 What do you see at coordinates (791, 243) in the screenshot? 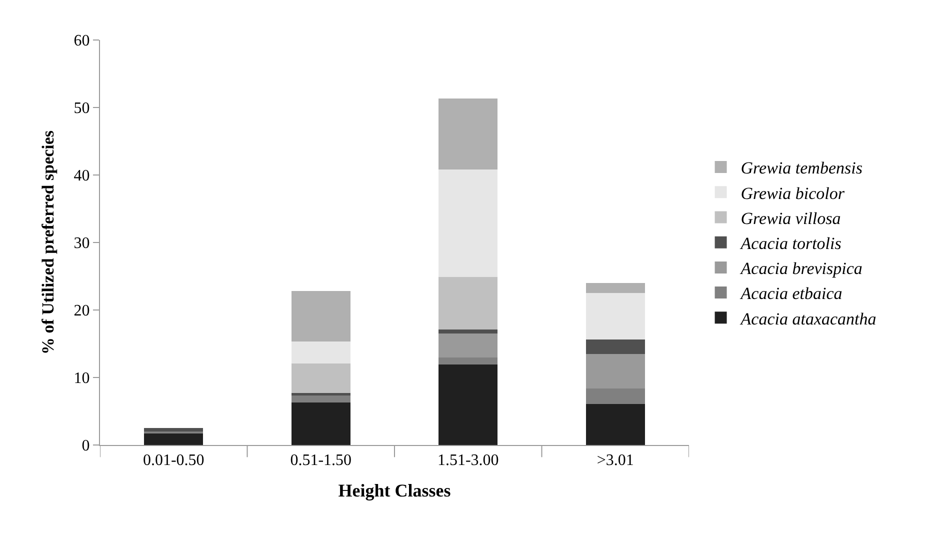
I see `legend-label: Acacia tortolis` at bounding box center [791, 243].